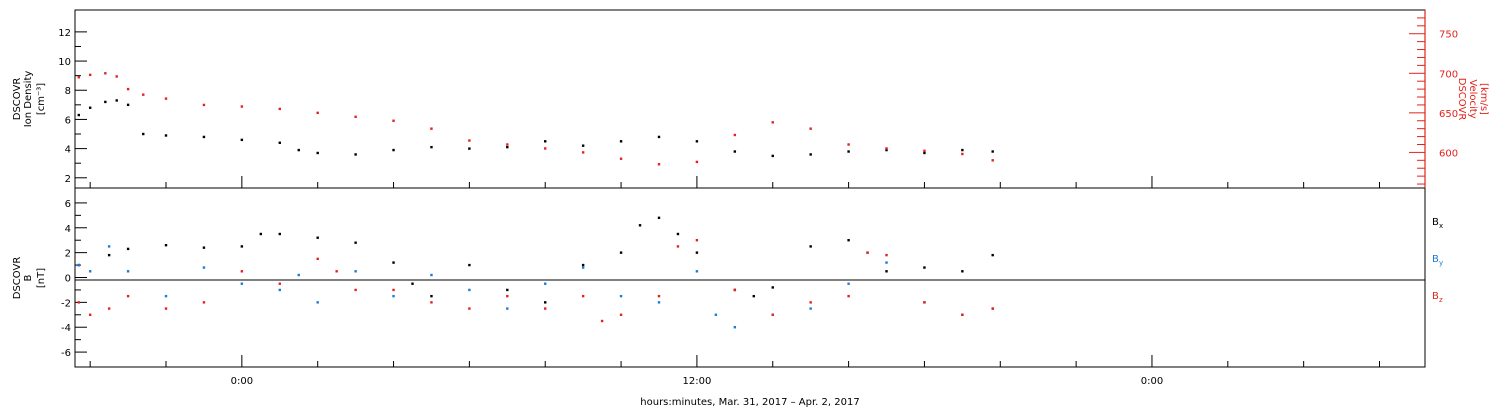 Image resolution: width=1500 pixels, height=410 pixels. What do you see at coordinates (17, 99) in the screenshot?
I see `density-ylabel-line1: DSCOVR` at bounding box center [17, 99].